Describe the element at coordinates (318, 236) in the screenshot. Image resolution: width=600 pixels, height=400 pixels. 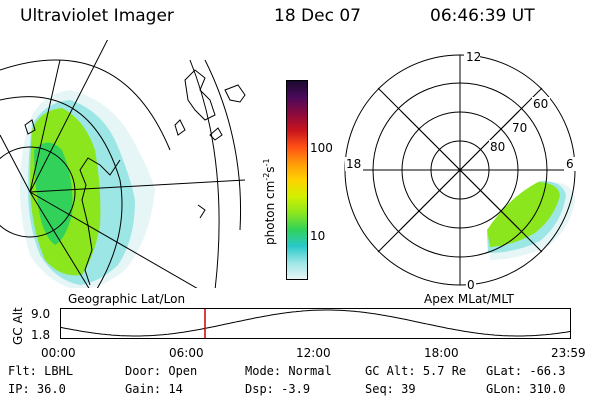
I see `colorbar-tick-10: 10` at that location.